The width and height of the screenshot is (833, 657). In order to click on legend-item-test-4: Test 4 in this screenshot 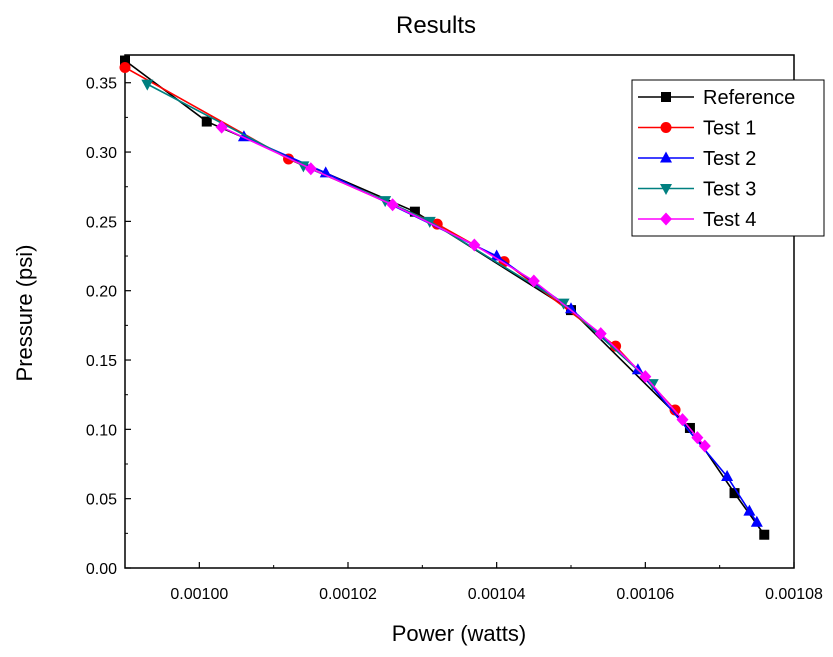, I will do `click(697, 220)`.